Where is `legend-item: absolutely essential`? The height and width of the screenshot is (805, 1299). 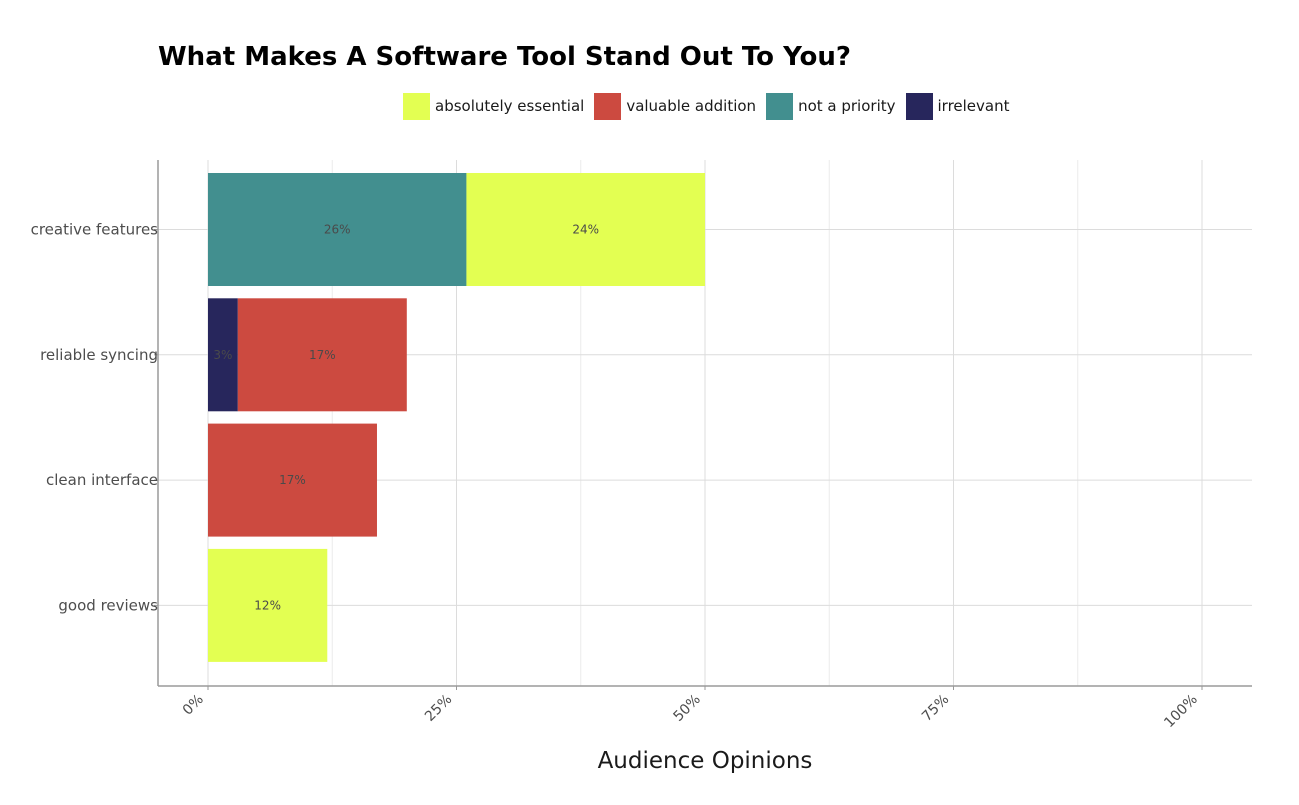 legend-item: absolutely essential is located at coordinates (494, 106).